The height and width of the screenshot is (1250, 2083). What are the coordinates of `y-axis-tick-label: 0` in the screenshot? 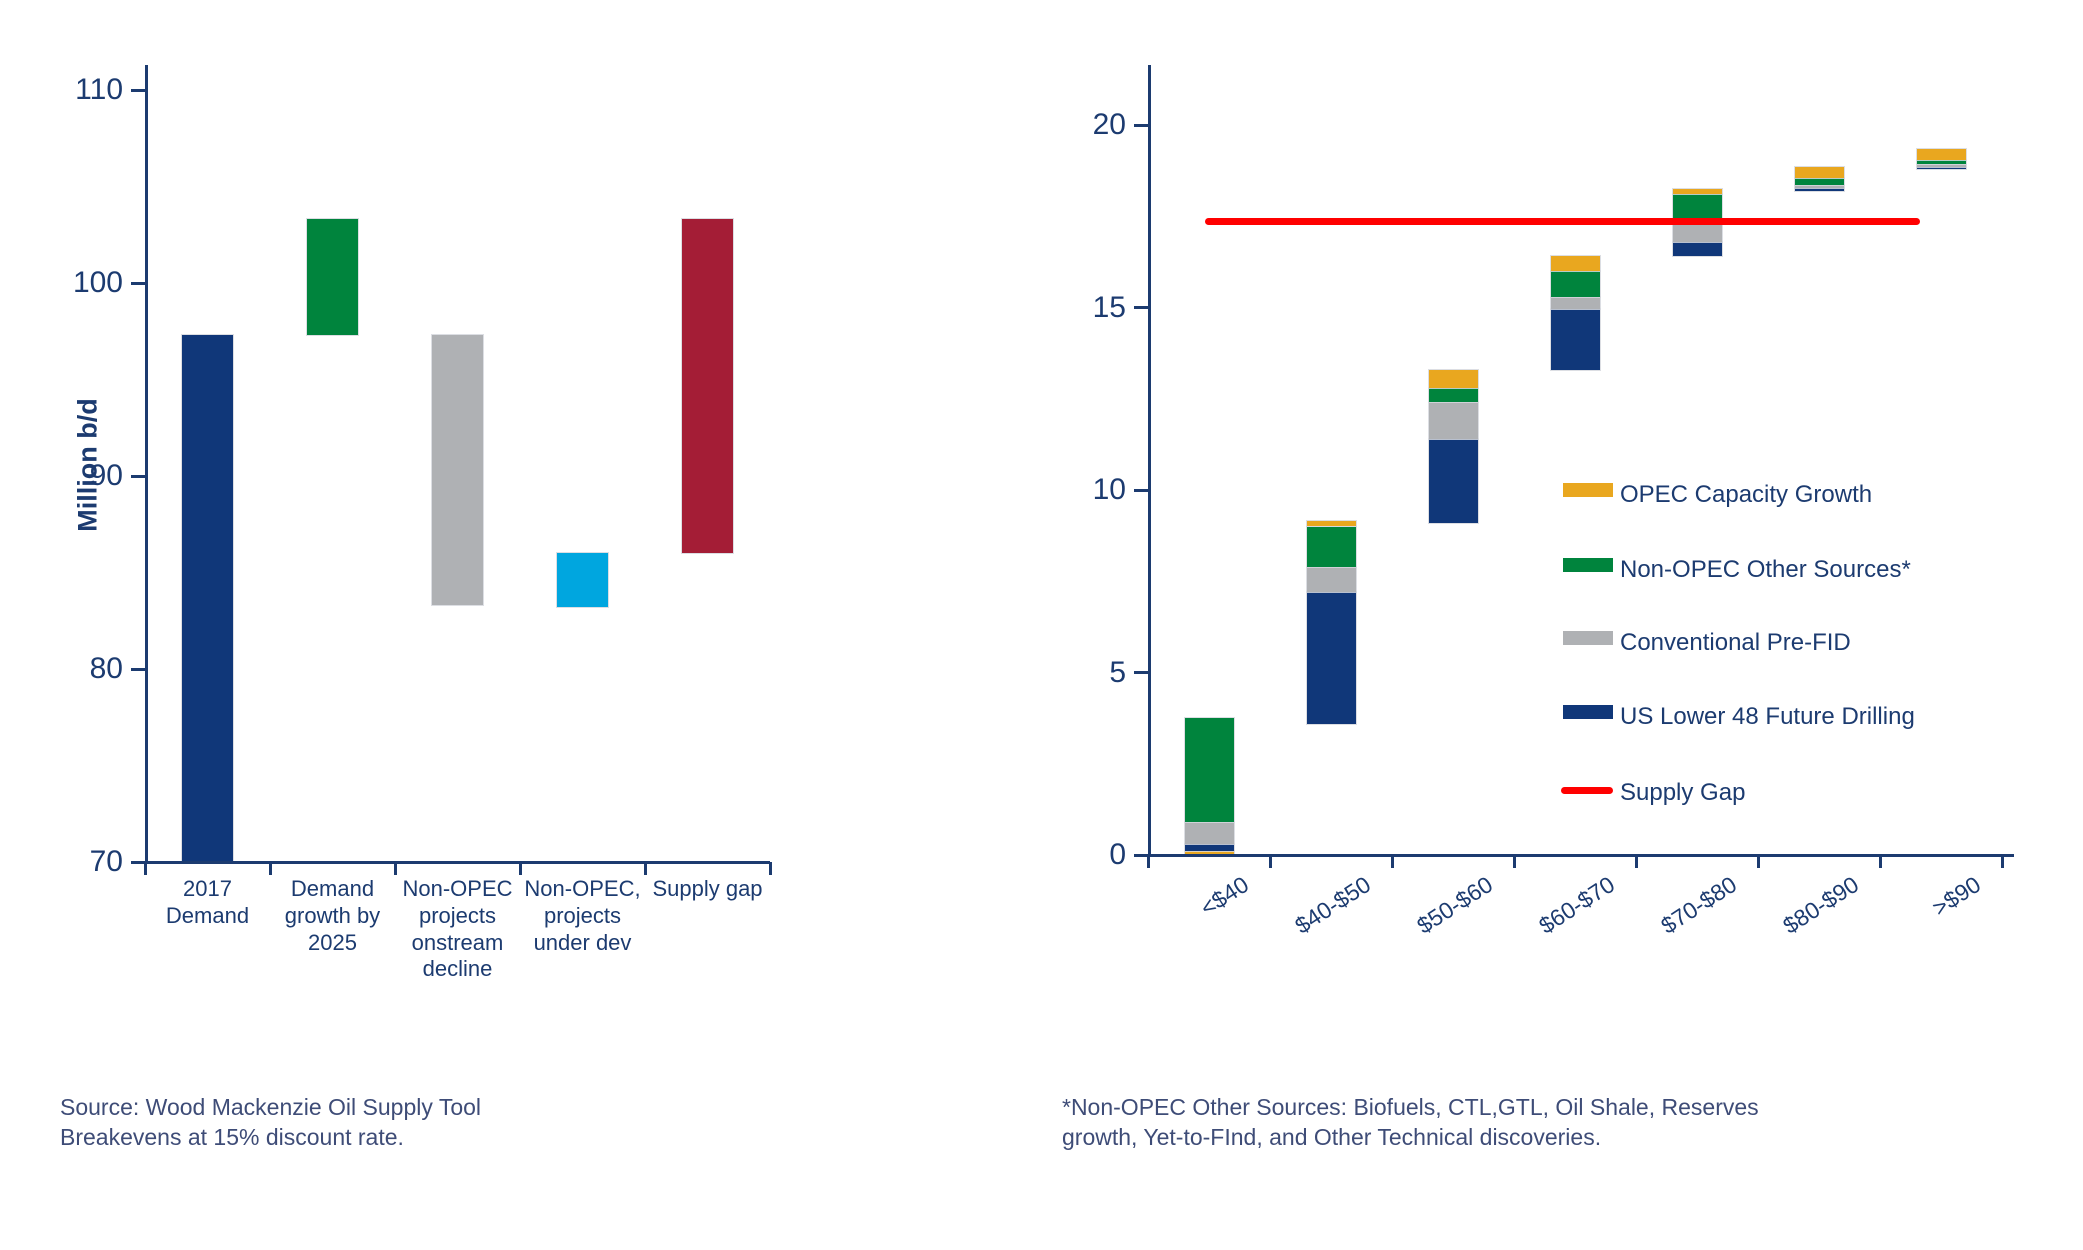 It's located at (1117, 854).